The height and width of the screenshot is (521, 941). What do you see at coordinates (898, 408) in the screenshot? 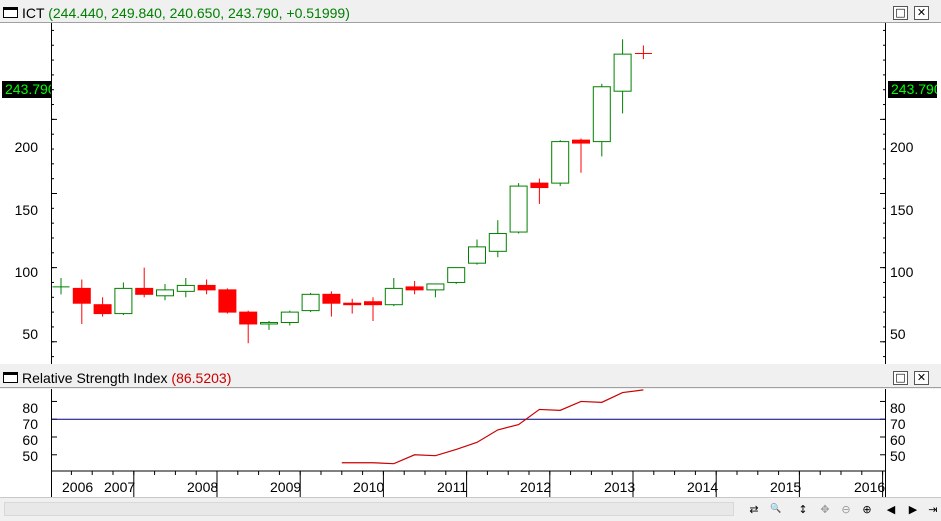
I see `rsi-right-tick: 80` at bounding box center [898, 408].